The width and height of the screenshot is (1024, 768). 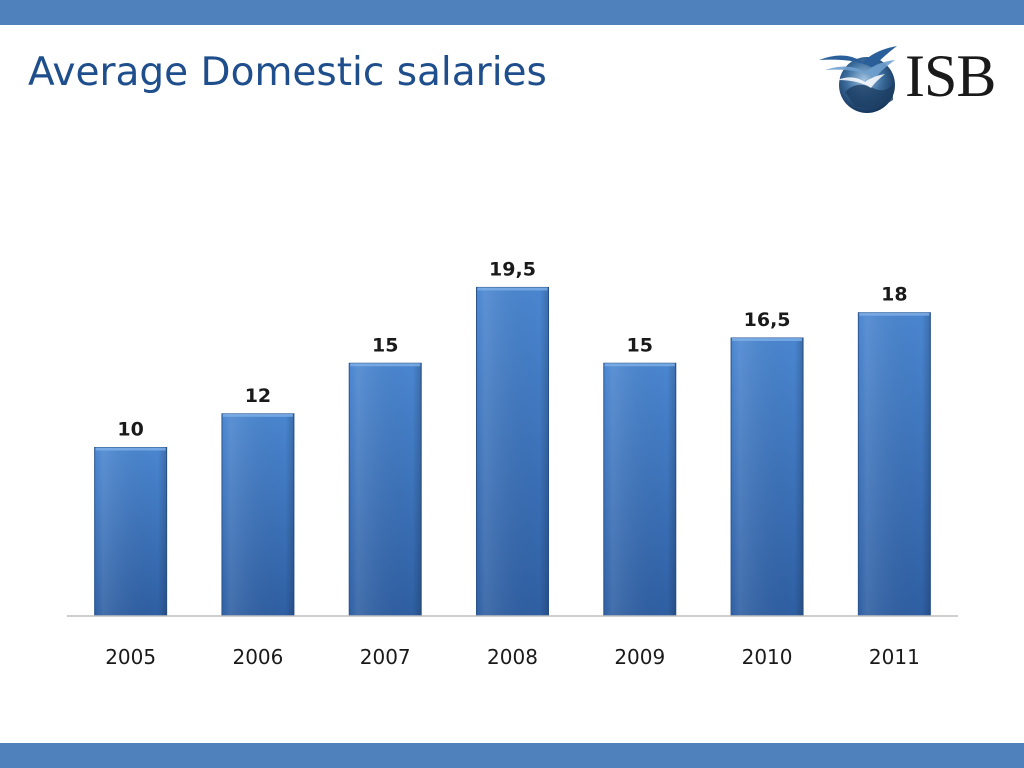 I want to click on x-tick-label-2010: 2010, so click(x=767, y=657).